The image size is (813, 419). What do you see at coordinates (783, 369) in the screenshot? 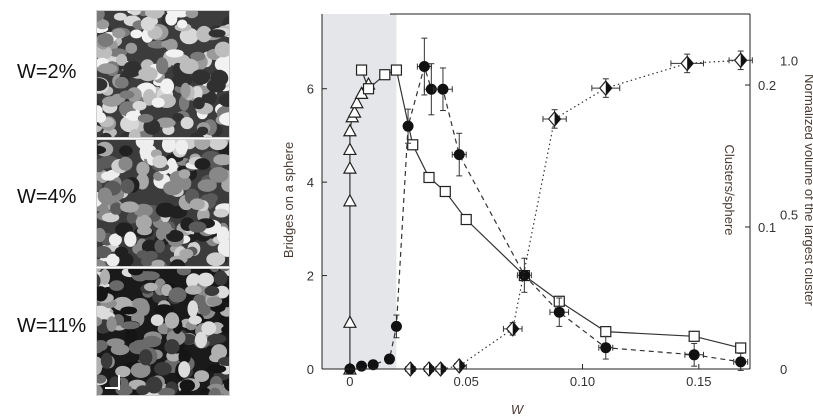
I see `y-right-outer-tick-label: 0` at bounding box center [783, 369].